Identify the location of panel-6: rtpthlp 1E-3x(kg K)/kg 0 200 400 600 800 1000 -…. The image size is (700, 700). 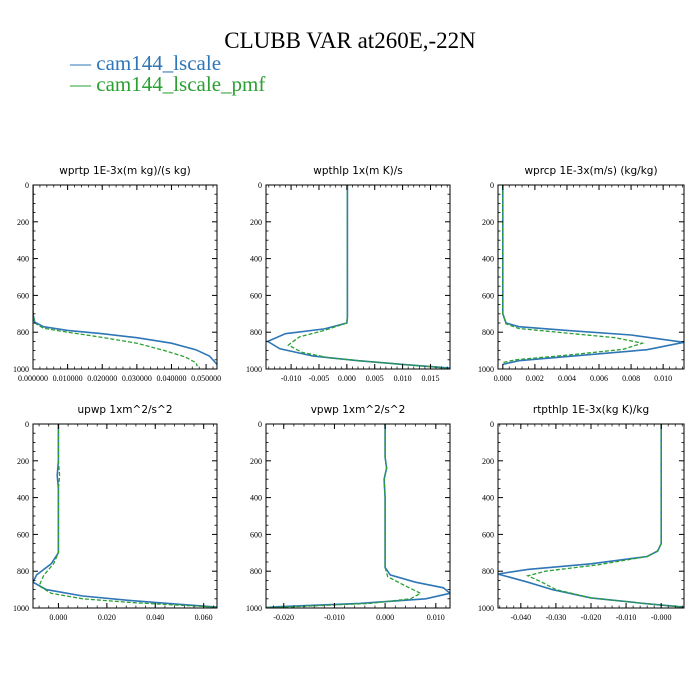
(581, 513).